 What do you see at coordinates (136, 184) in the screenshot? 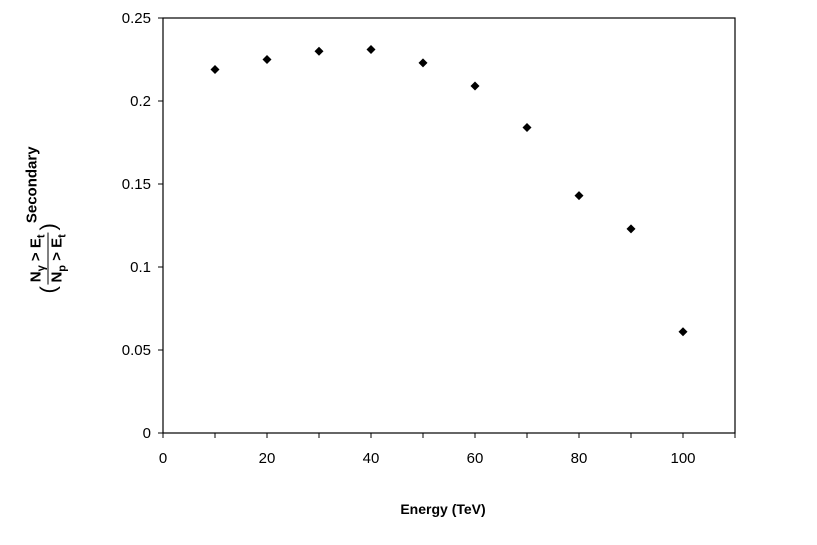
I see `y-tick-label: 0.15` at bounding box center [136, 184].